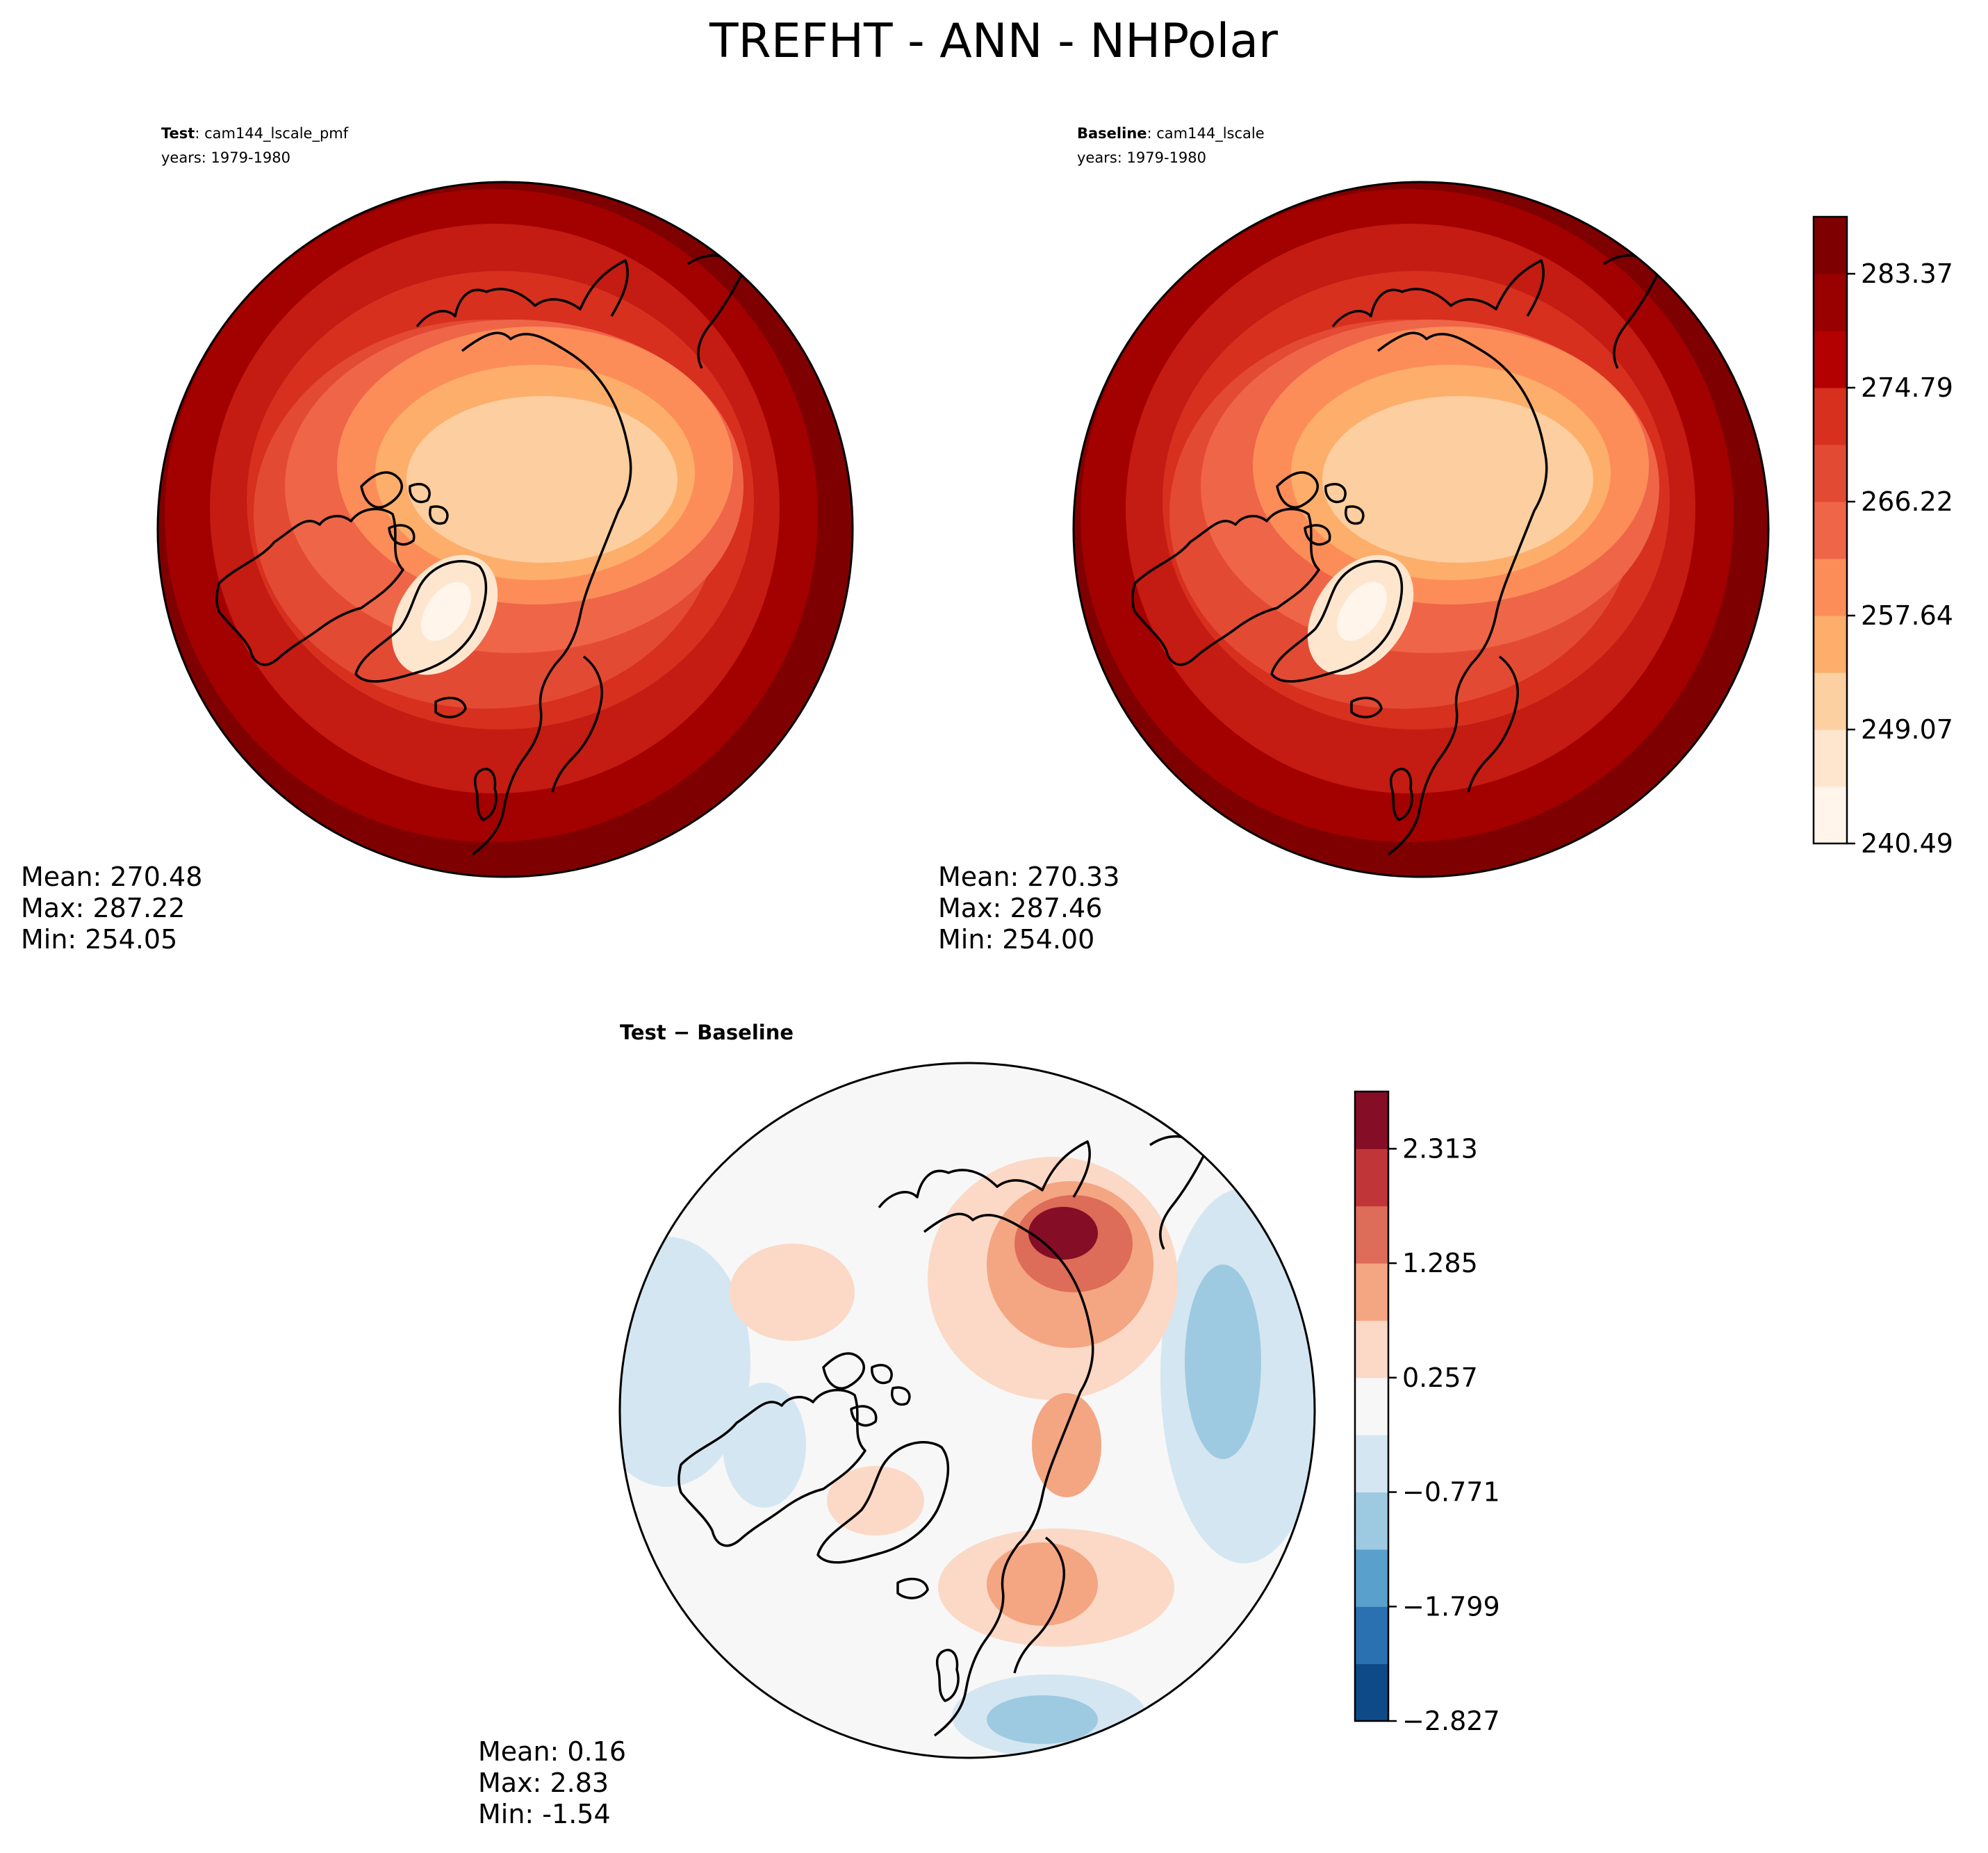 This screenshot has height=1853, width=1988. What do you see at coordinates (271, 133) in the screenshot?
I see `panel-test-label-rest: : cam144_lscale_pmf` at bounding box center [271, 133].